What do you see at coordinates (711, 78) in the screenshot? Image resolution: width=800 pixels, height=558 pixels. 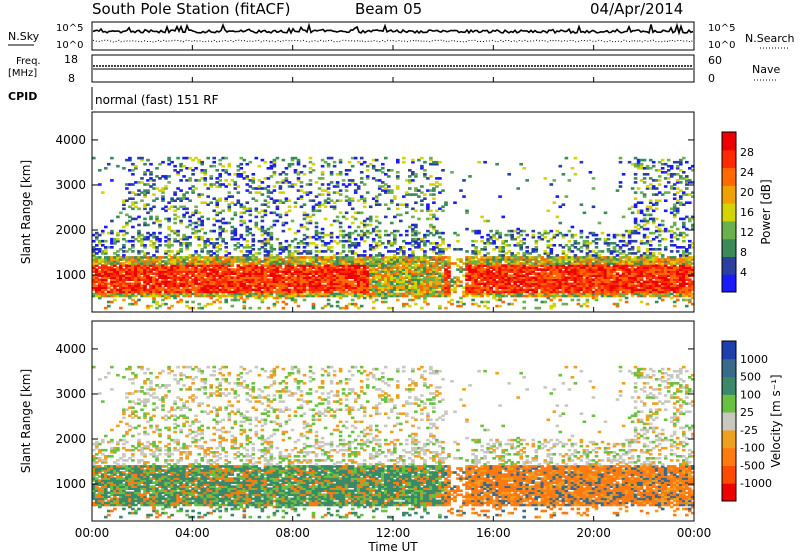 I see `freq-right-bottom: 0` at bounding box center [711, 78].